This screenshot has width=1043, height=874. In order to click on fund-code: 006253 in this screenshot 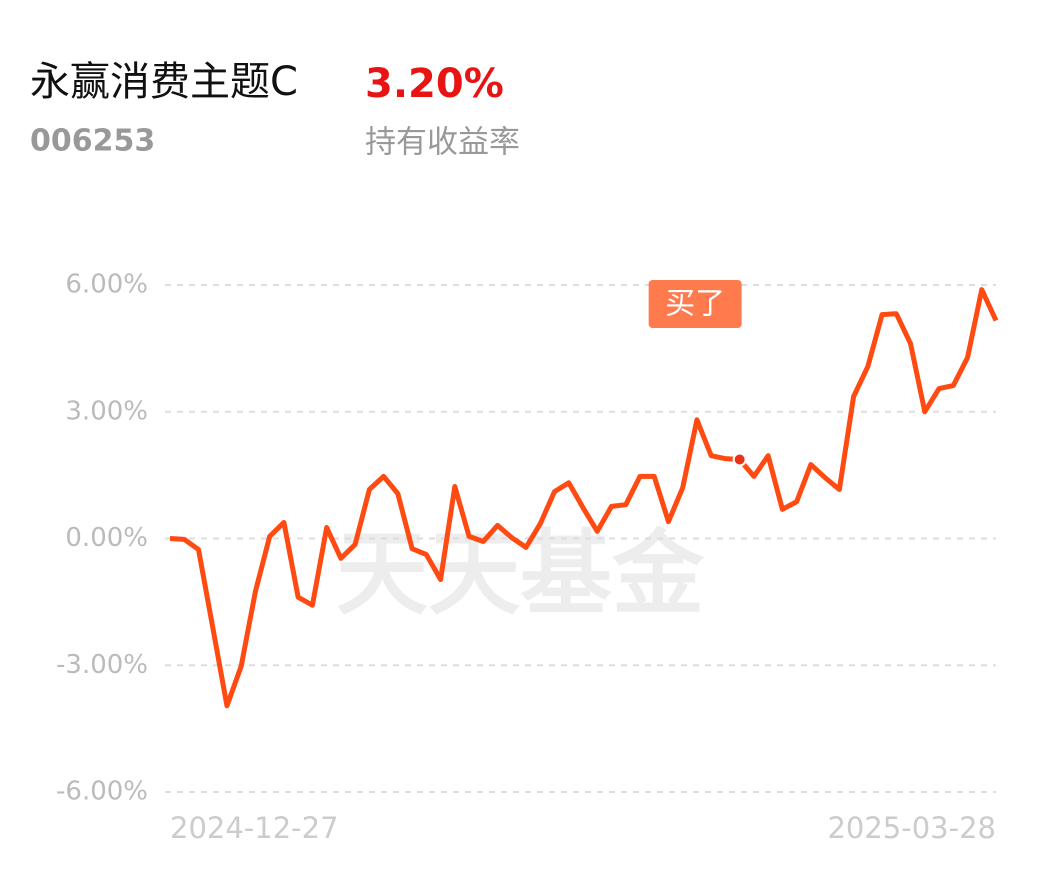, I will do `click(92, 141)`.